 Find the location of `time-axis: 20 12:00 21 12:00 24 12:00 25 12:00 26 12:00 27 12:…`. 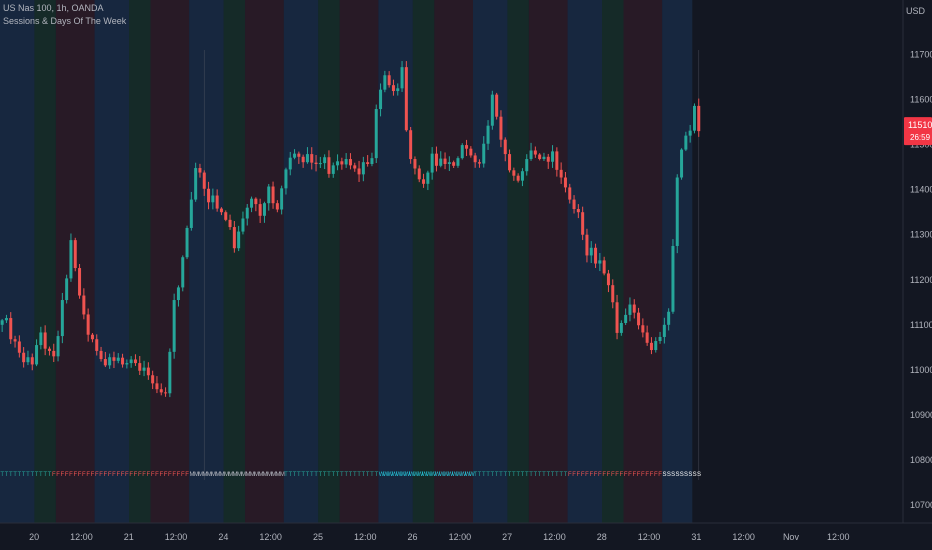

time-axis: 20 12:00 21 12:00 24 12:00 25 12:00 26 12:00 27 12:… is located at coordinates (439, 537).